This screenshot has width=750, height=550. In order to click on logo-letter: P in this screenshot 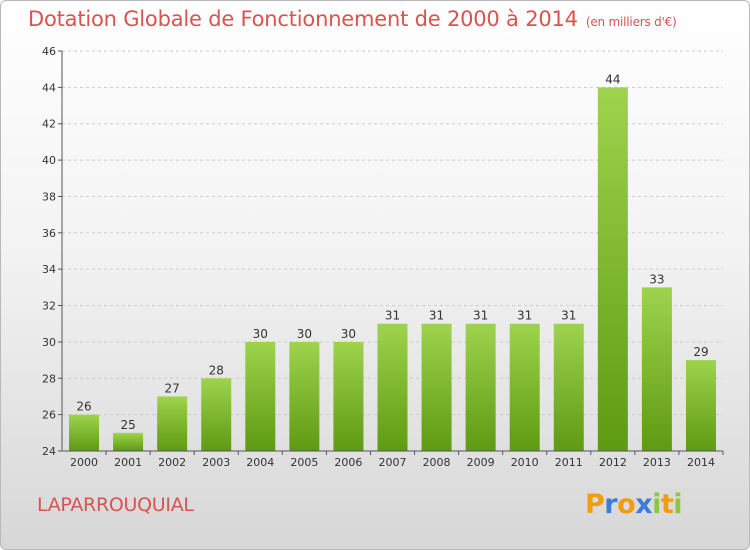, I will do `click(595, 504)`.